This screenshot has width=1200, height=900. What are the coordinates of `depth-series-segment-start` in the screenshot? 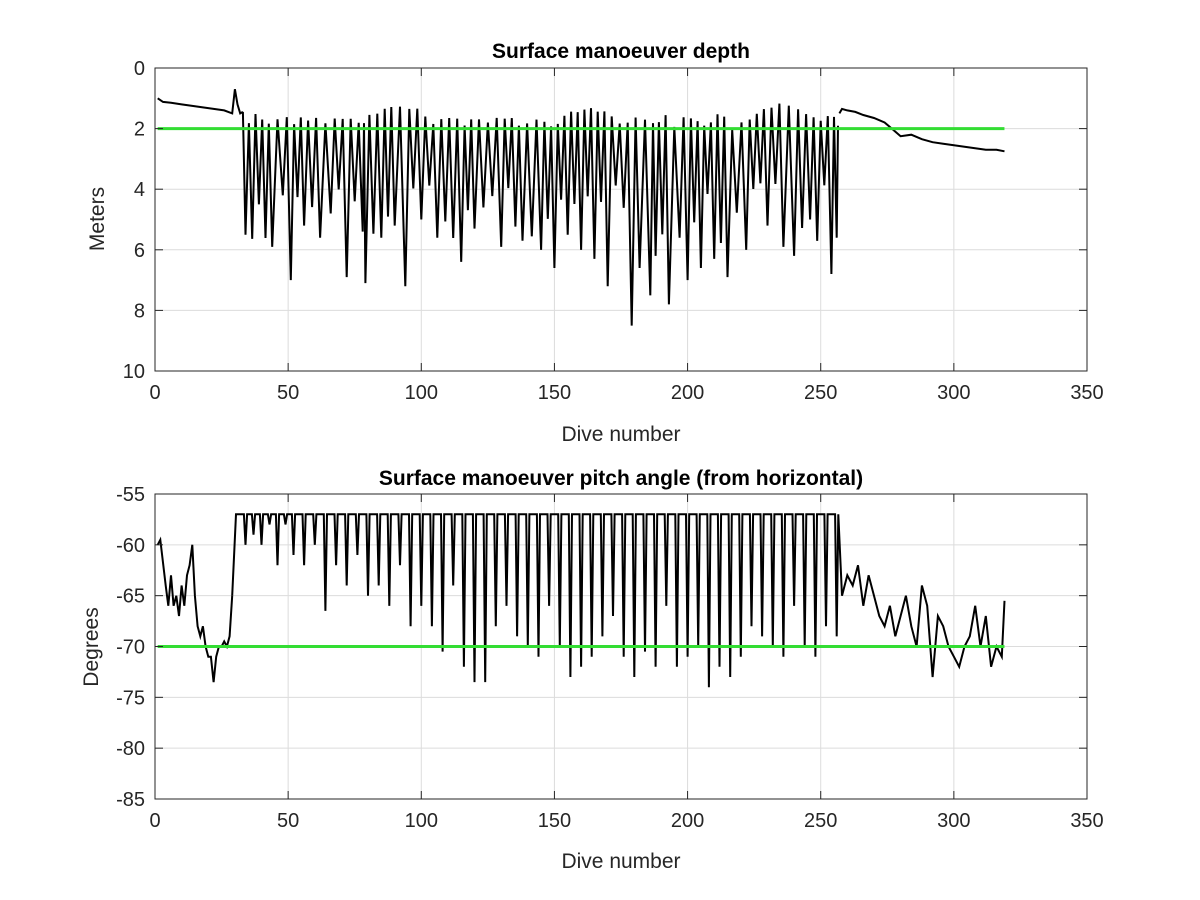 It's located at (200, 102).